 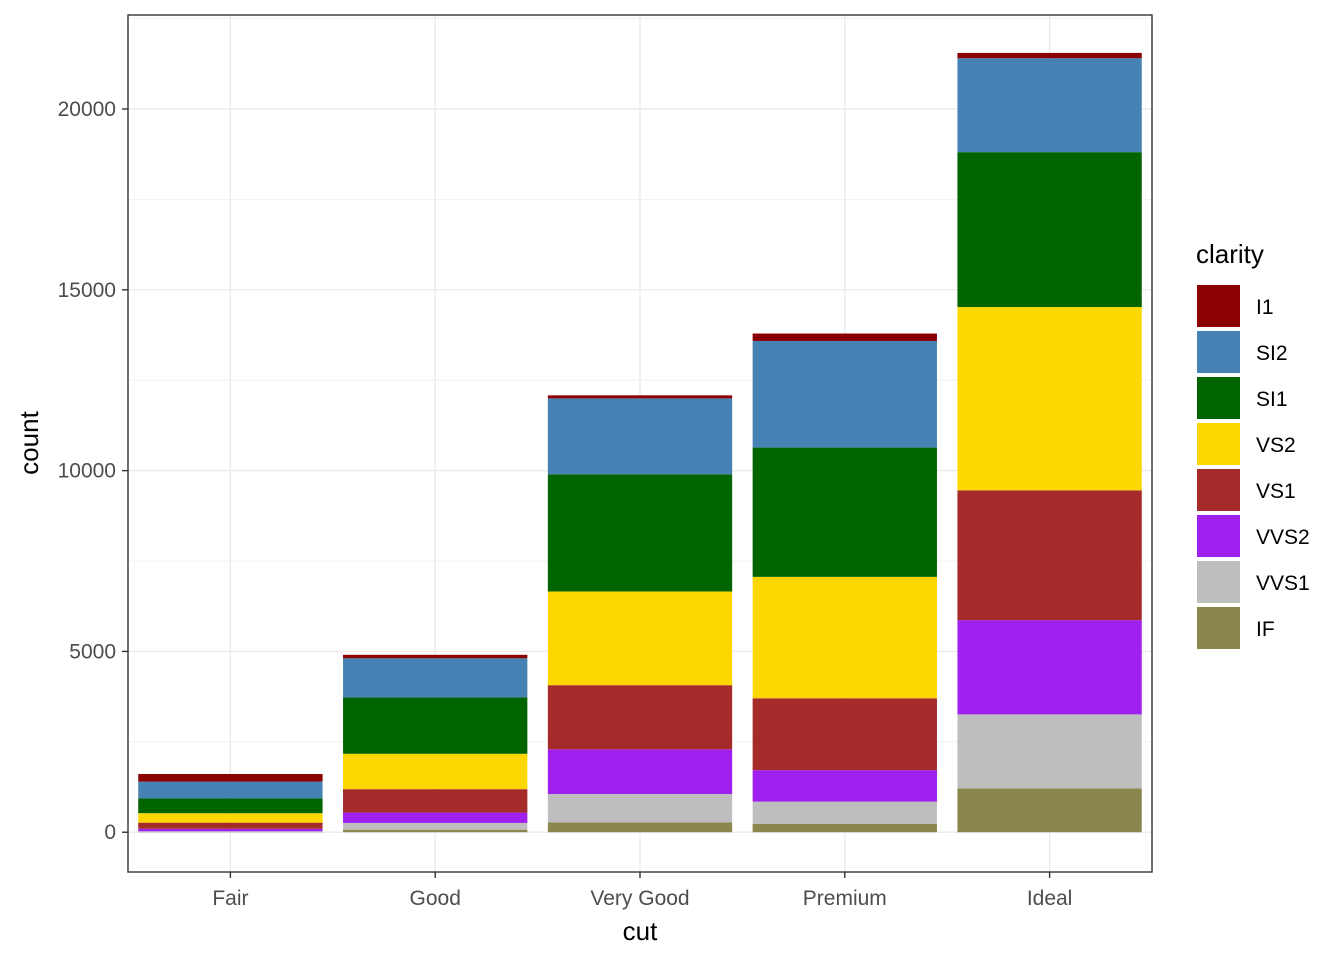 I want to click on bar-segment-very-good-vs2, so click(x=640, y=638).